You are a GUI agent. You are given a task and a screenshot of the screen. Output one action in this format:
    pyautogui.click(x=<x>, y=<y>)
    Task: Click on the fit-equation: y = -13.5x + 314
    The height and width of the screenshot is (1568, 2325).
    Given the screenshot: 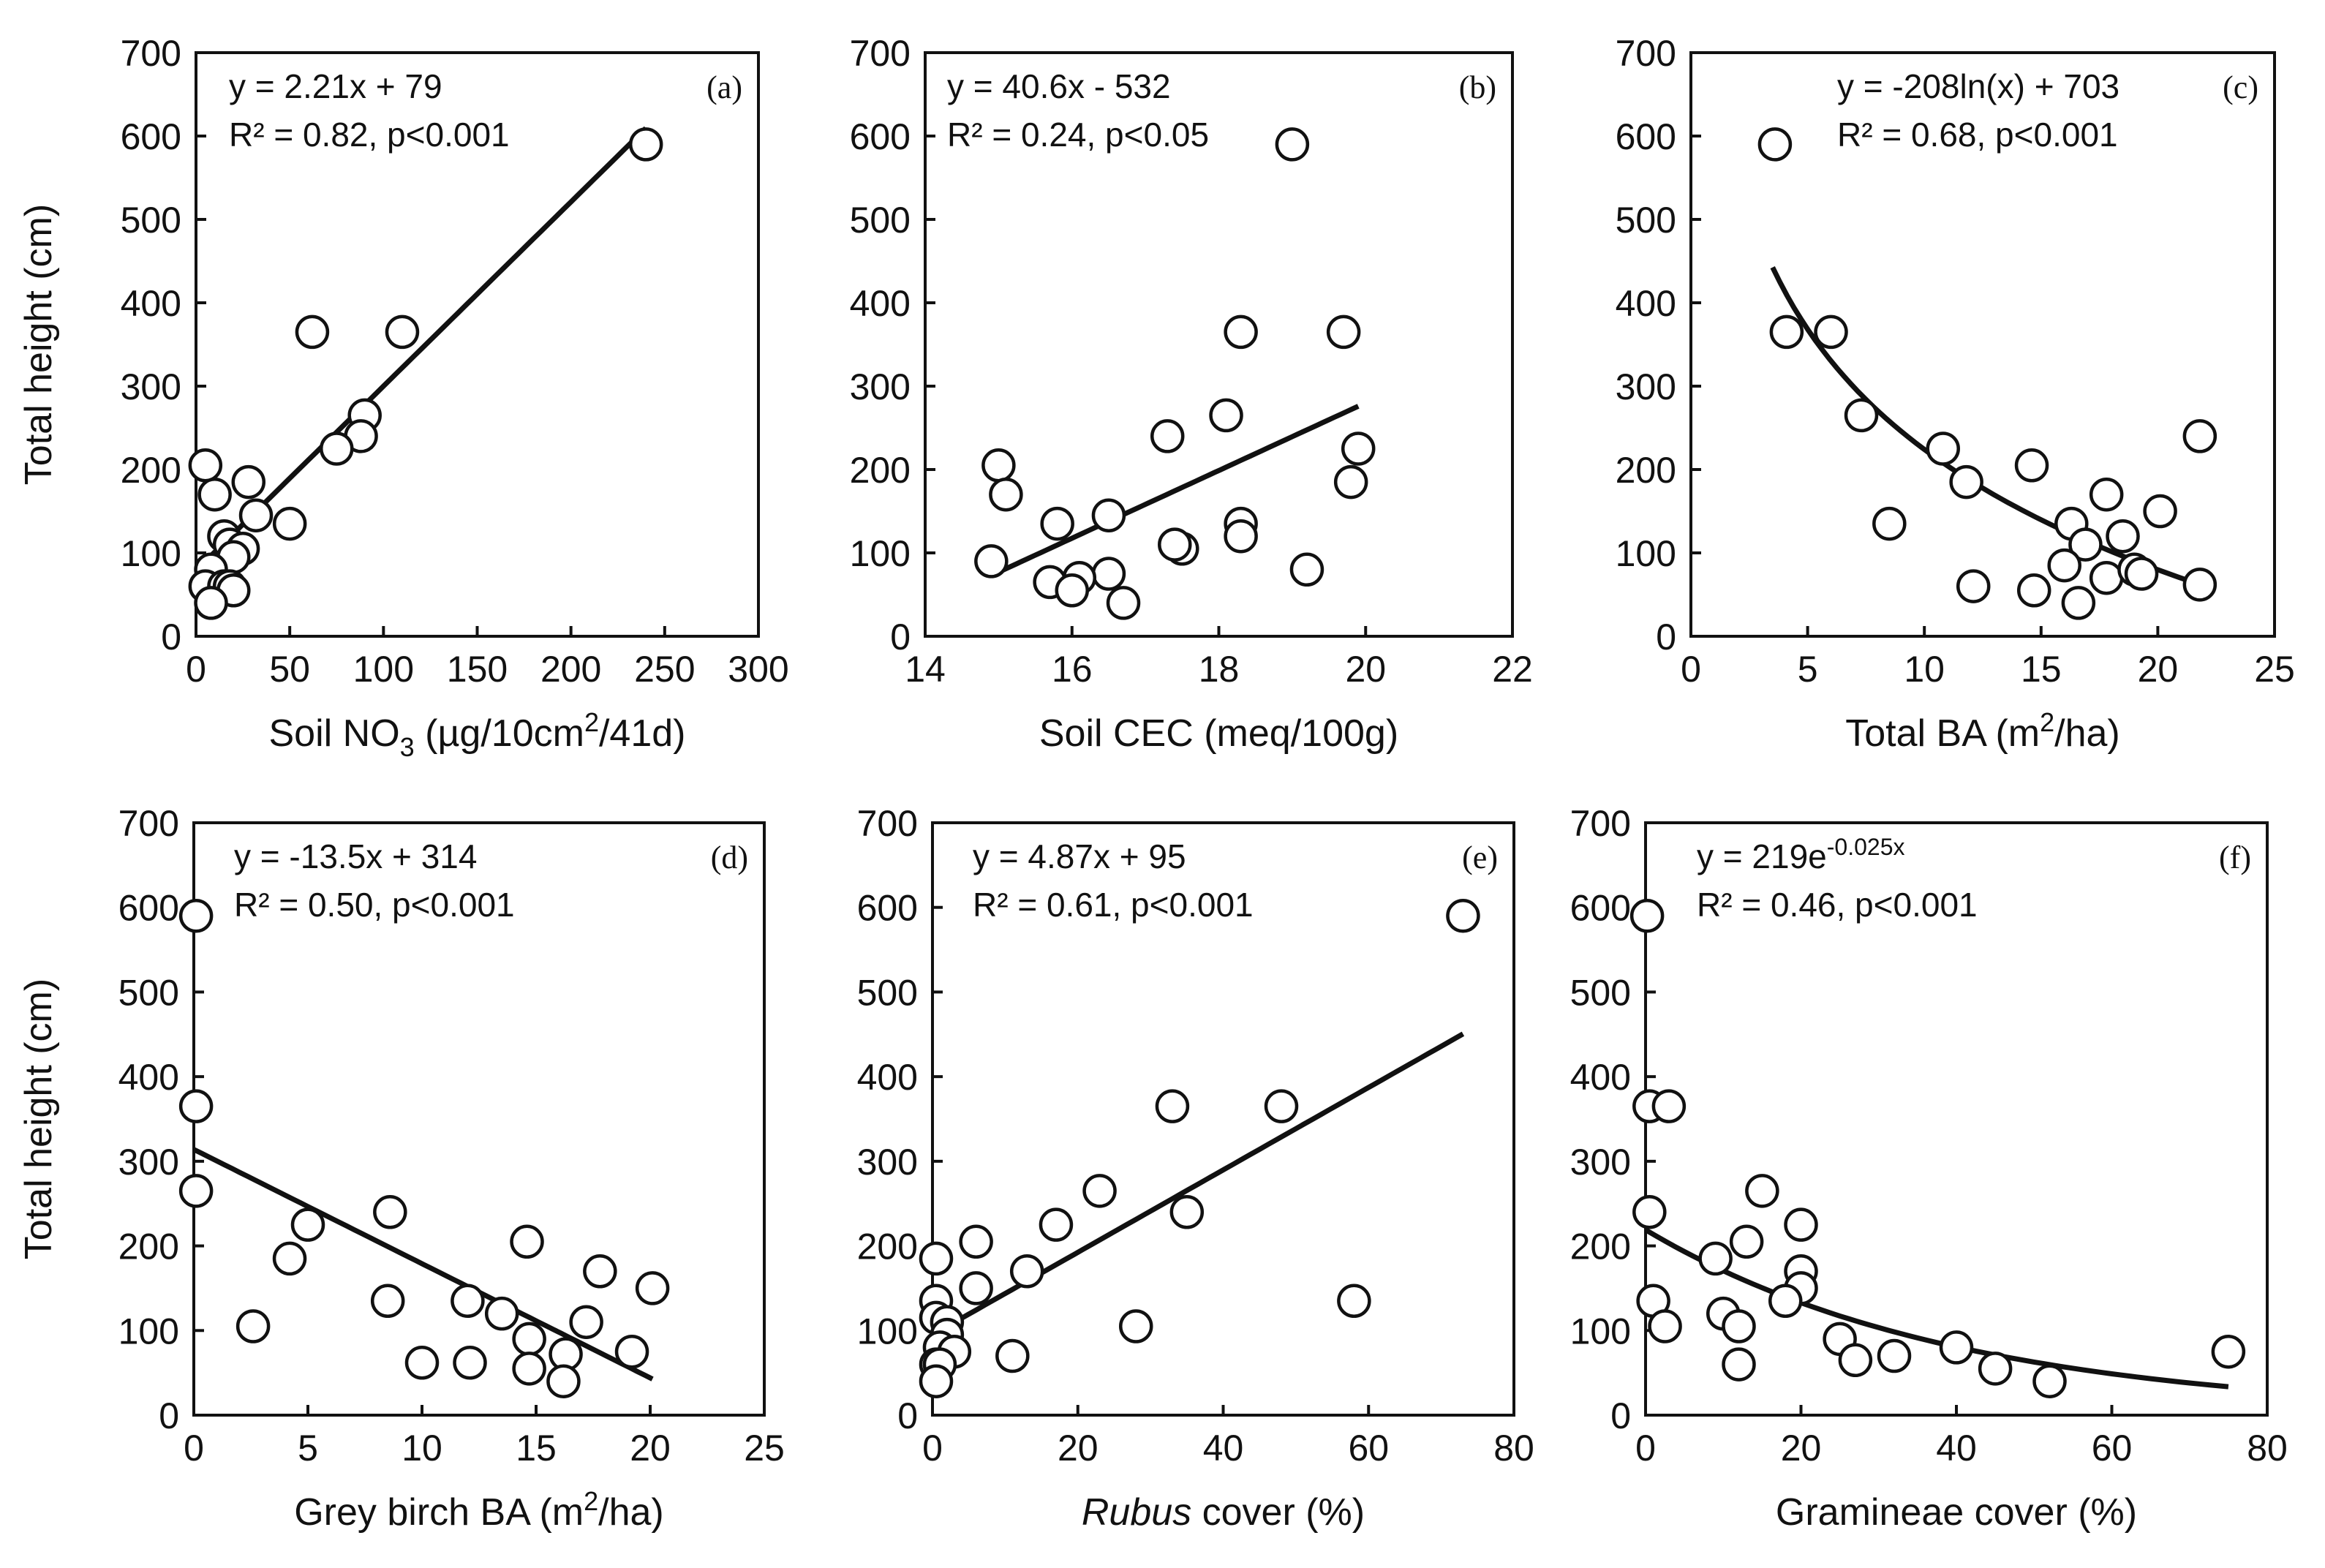 What is the action you would take?
    pyautogui.click(x=355, y=856)
    